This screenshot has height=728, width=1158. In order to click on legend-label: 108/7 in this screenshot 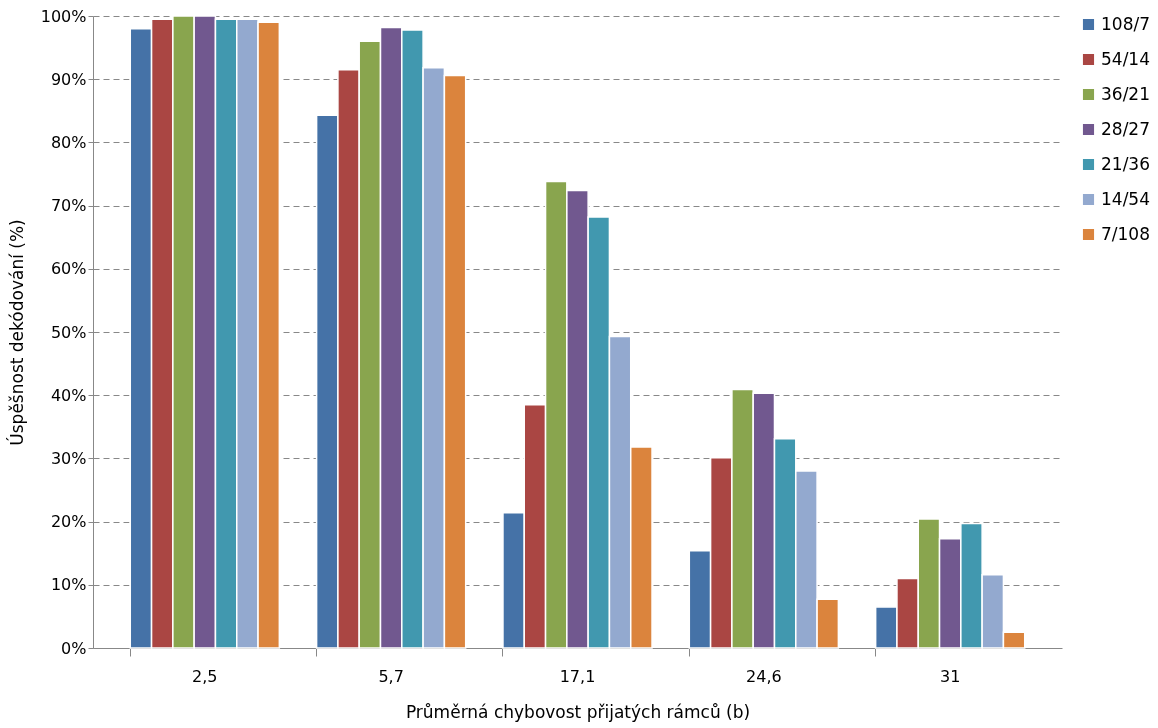, I will do `click(1125, 23)`.